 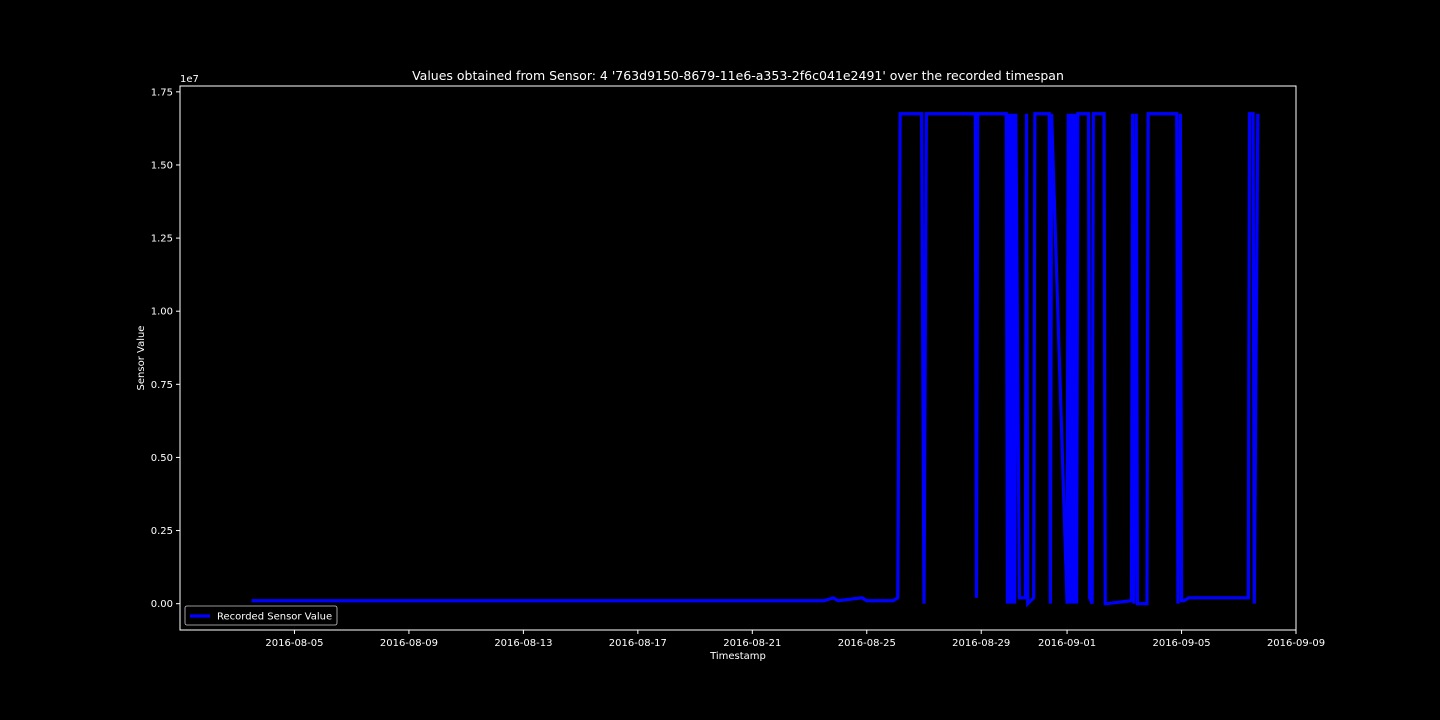 I want to click on y-tick-label: 1.75, so click(x=162, y=92).